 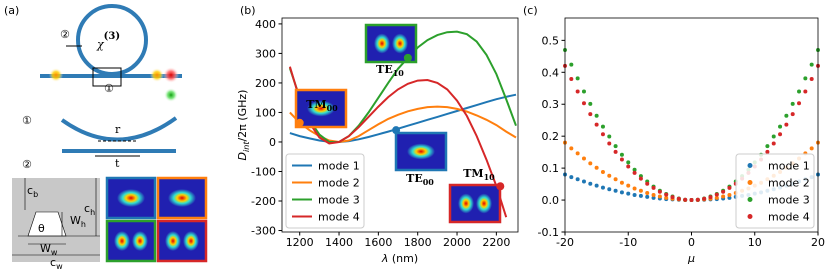 What do you see at coordinates (49, 249) in the screenshot?
I see `dim-label: Ww` at bounding box center [49, 249].